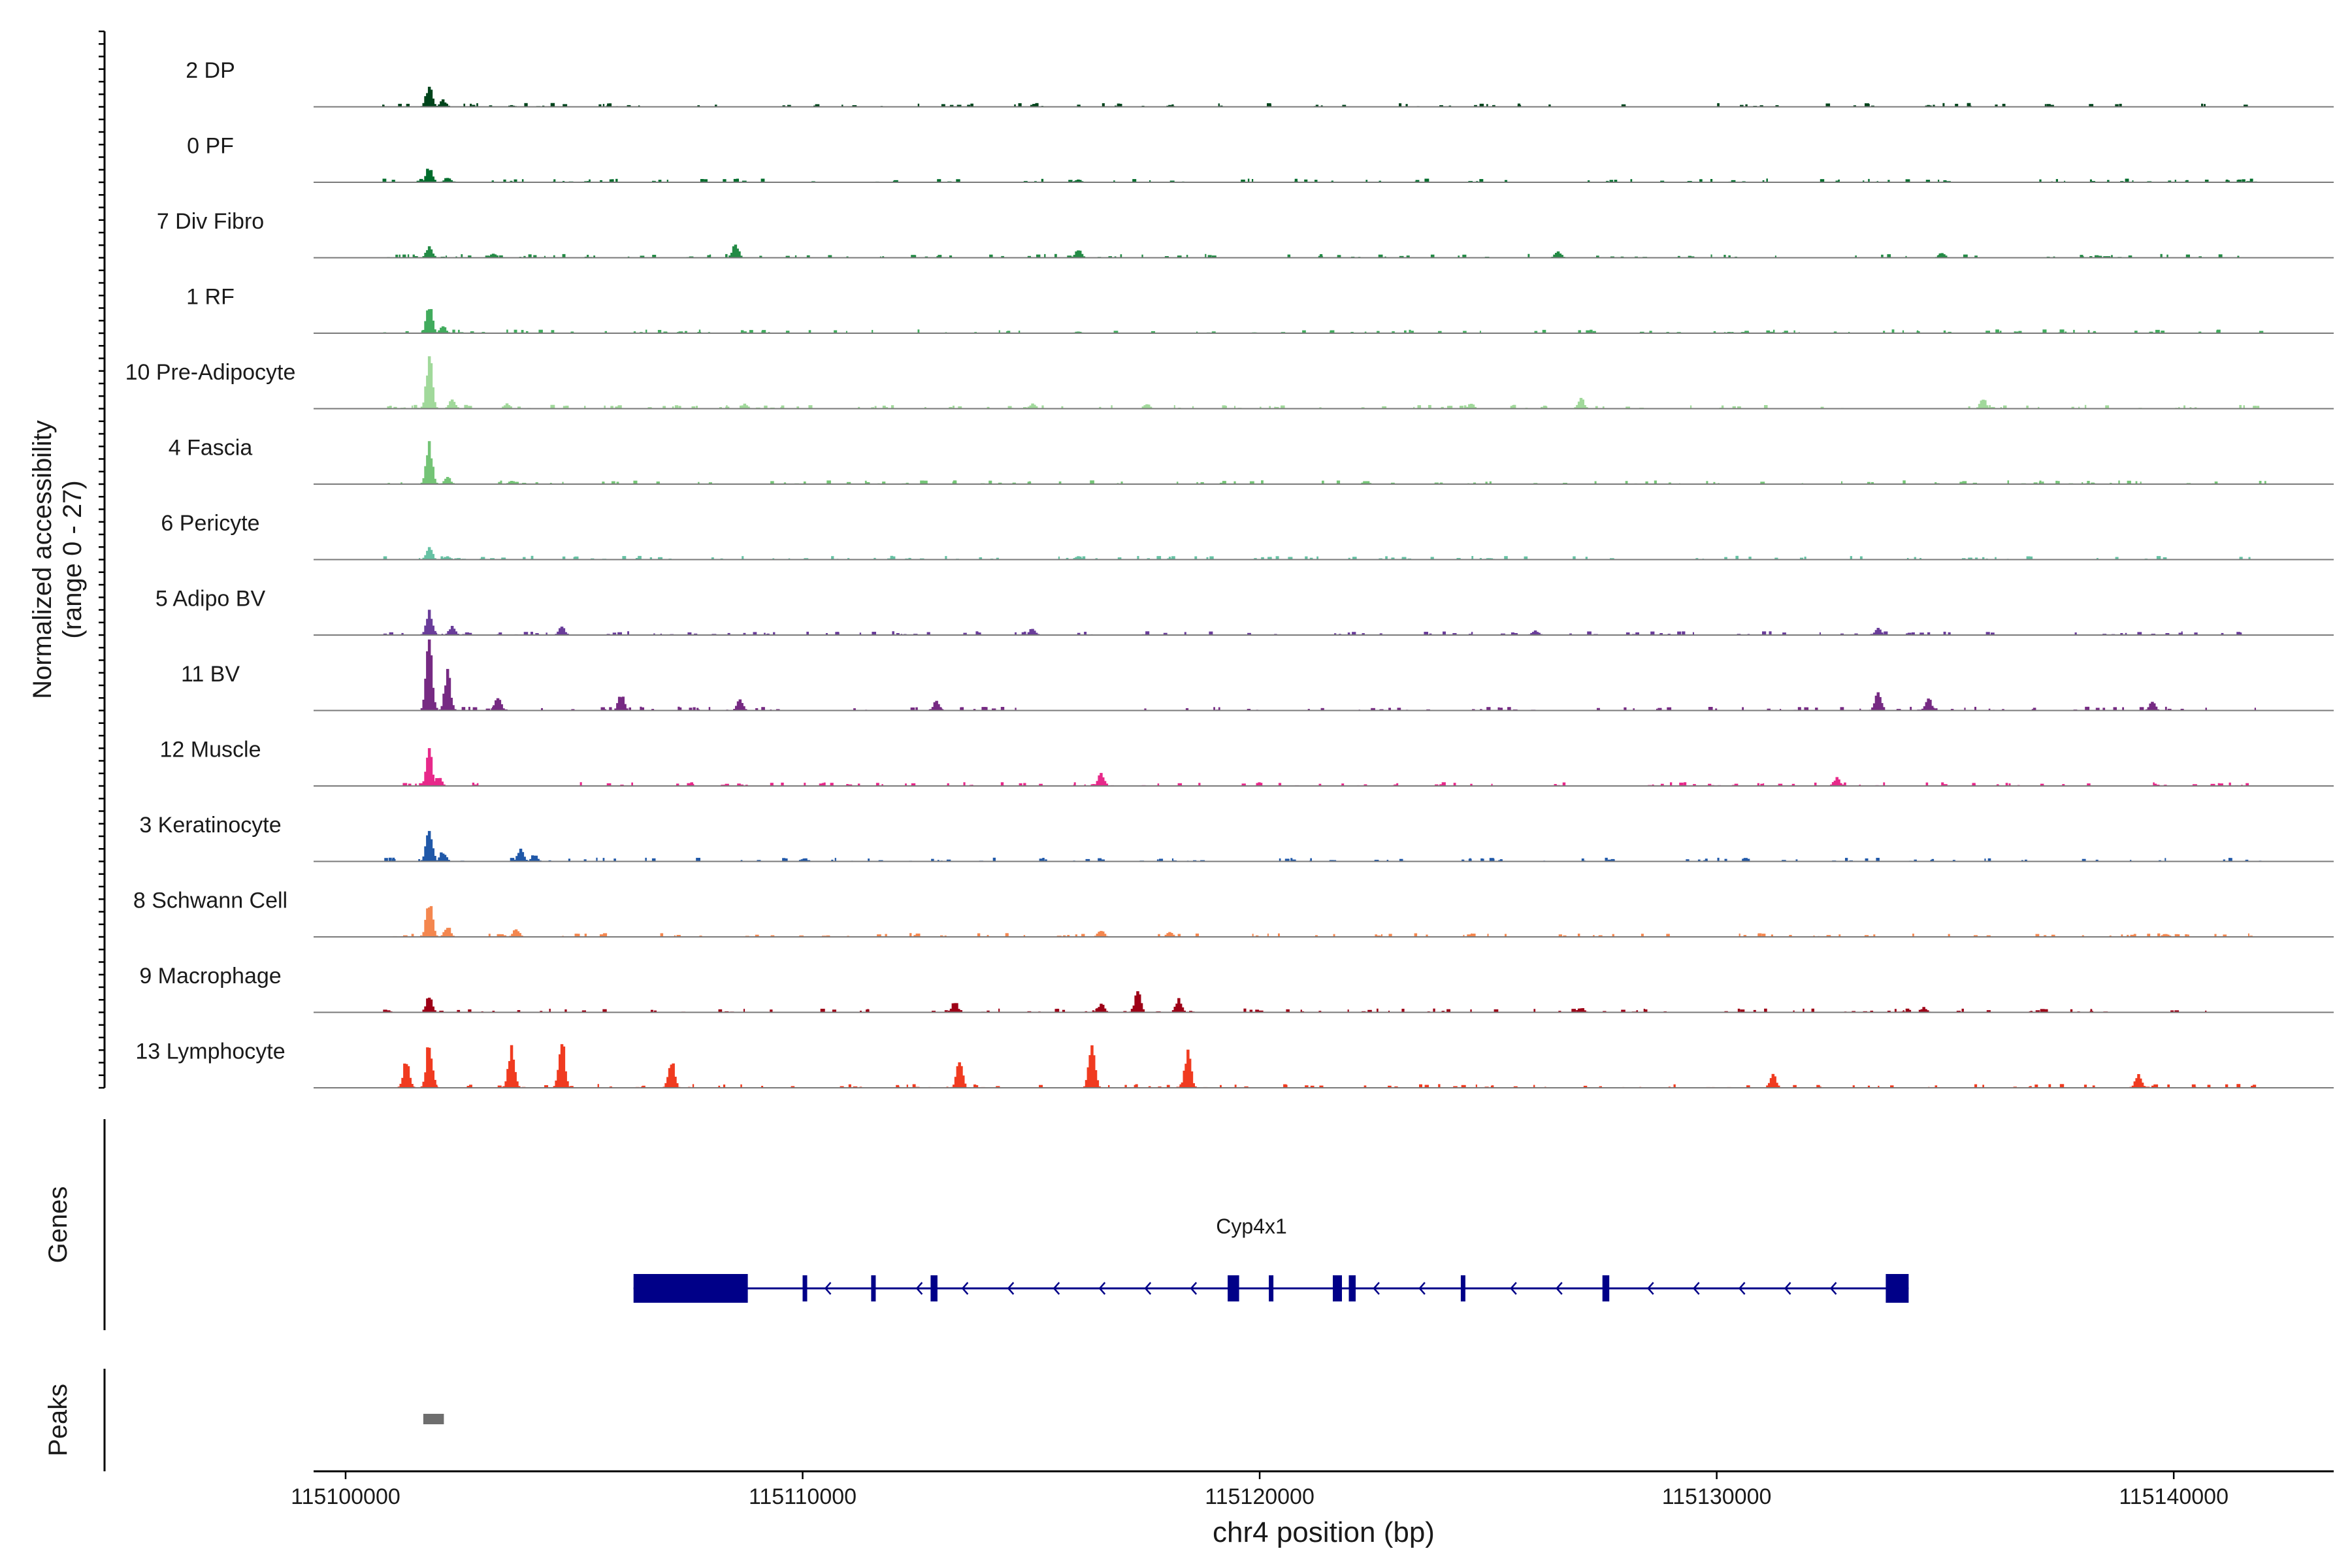 The width and height of the screenshot is (2352, 1568). What do you see at coordinates (42, 559) in the screenshot?
I see `y-axis-title: Normalized accessibility` at bounding box center [42, 559].